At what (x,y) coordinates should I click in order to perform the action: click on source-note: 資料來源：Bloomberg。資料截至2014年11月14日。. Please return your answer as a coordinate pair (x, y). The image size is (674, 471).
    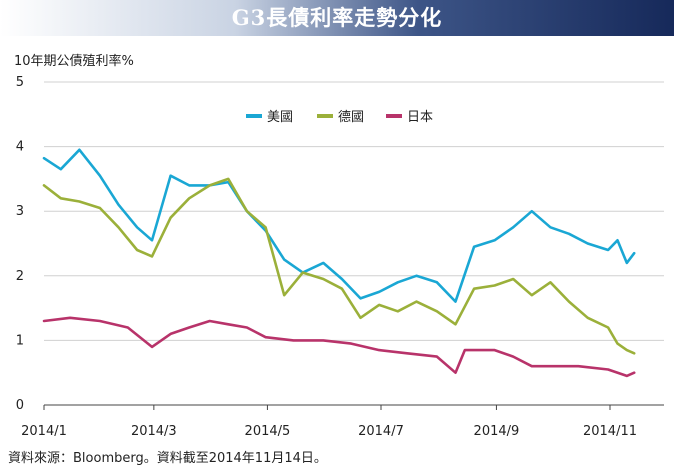
    Looking at the image, I should click on (167, 458).